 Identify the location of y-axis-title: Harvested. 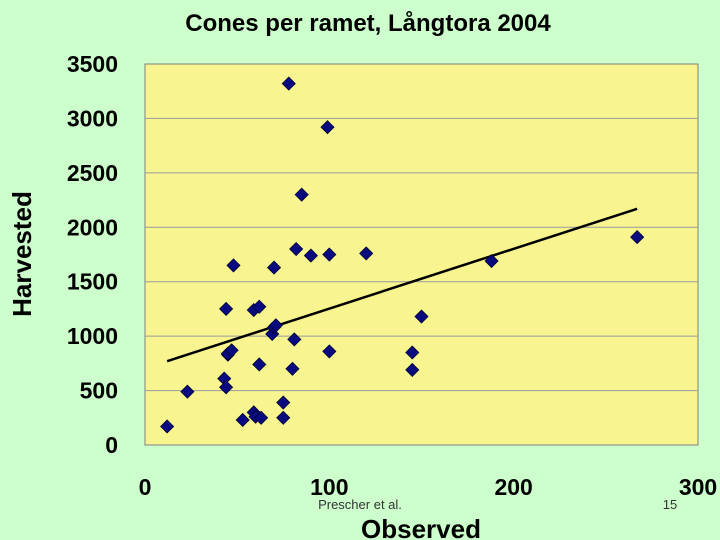
(22, 254).